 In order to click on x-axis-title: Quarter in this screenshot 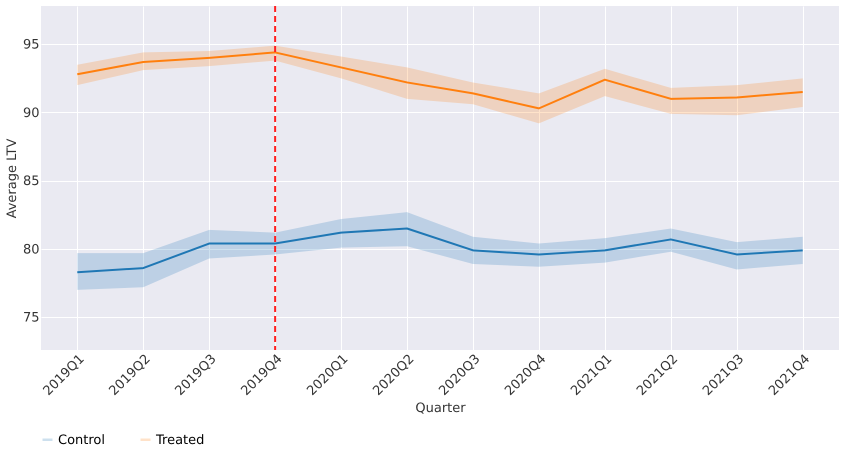, I will do `click(440, 408)`.